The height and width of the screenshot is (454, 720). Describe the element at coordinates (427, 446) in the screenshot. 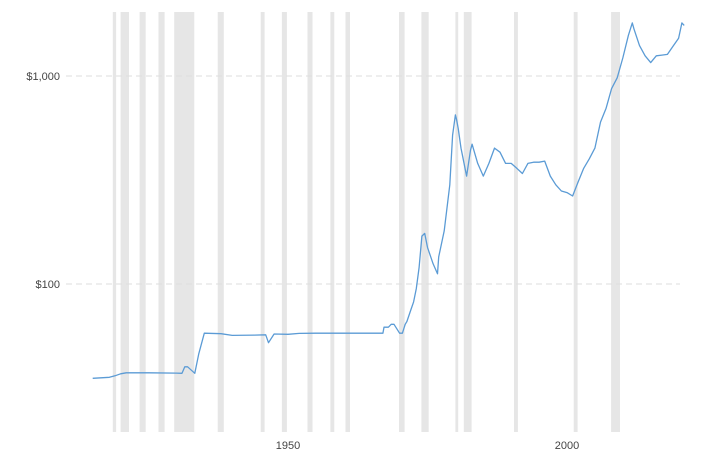

I see `x-axis-labels: 1950 2000` at that location.